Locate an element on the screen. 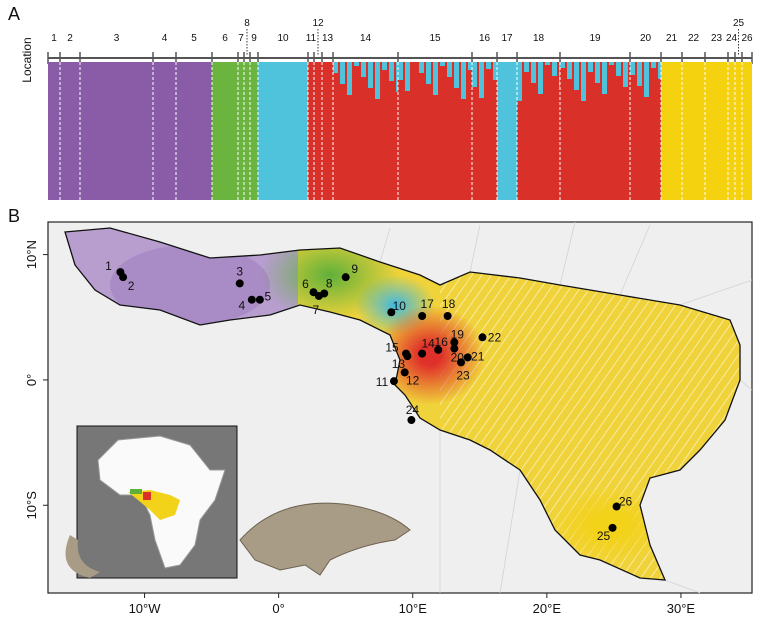 Image resolution: width=768 pixels, height=619 pixels. location-label: 14 is located at coordinates (366, 38).